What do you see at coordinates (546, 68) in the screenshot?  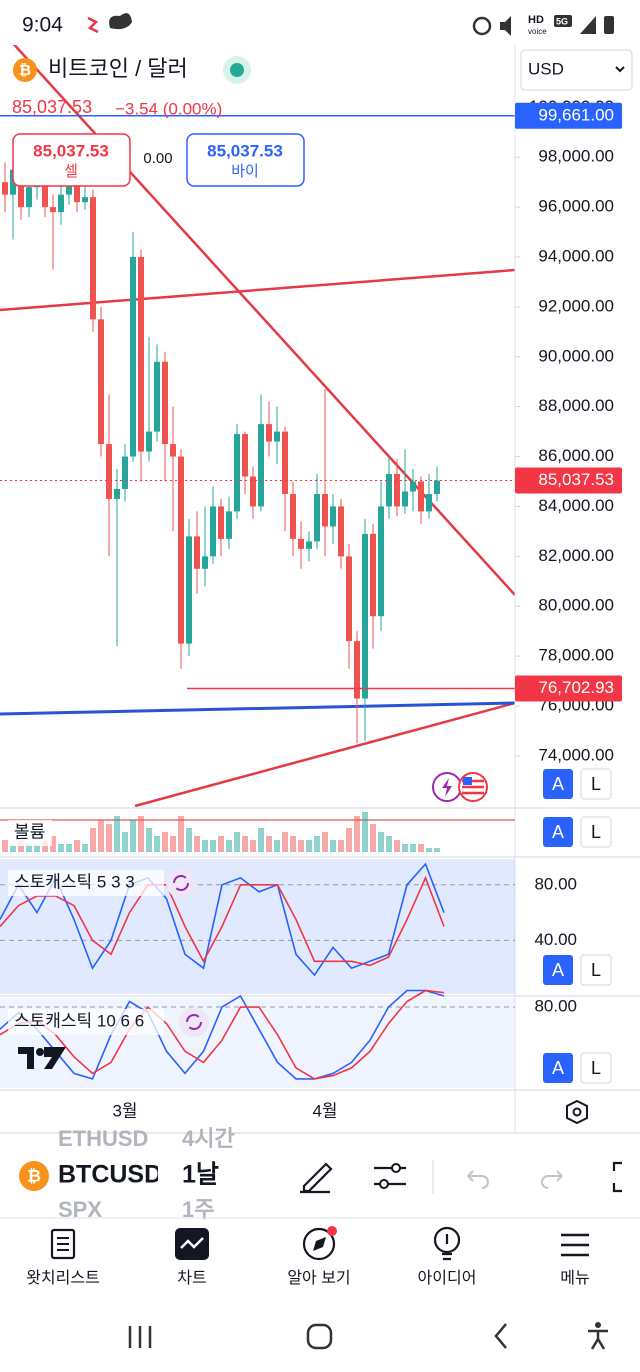 I see `currency: USD` at bounding box center [546, 68].